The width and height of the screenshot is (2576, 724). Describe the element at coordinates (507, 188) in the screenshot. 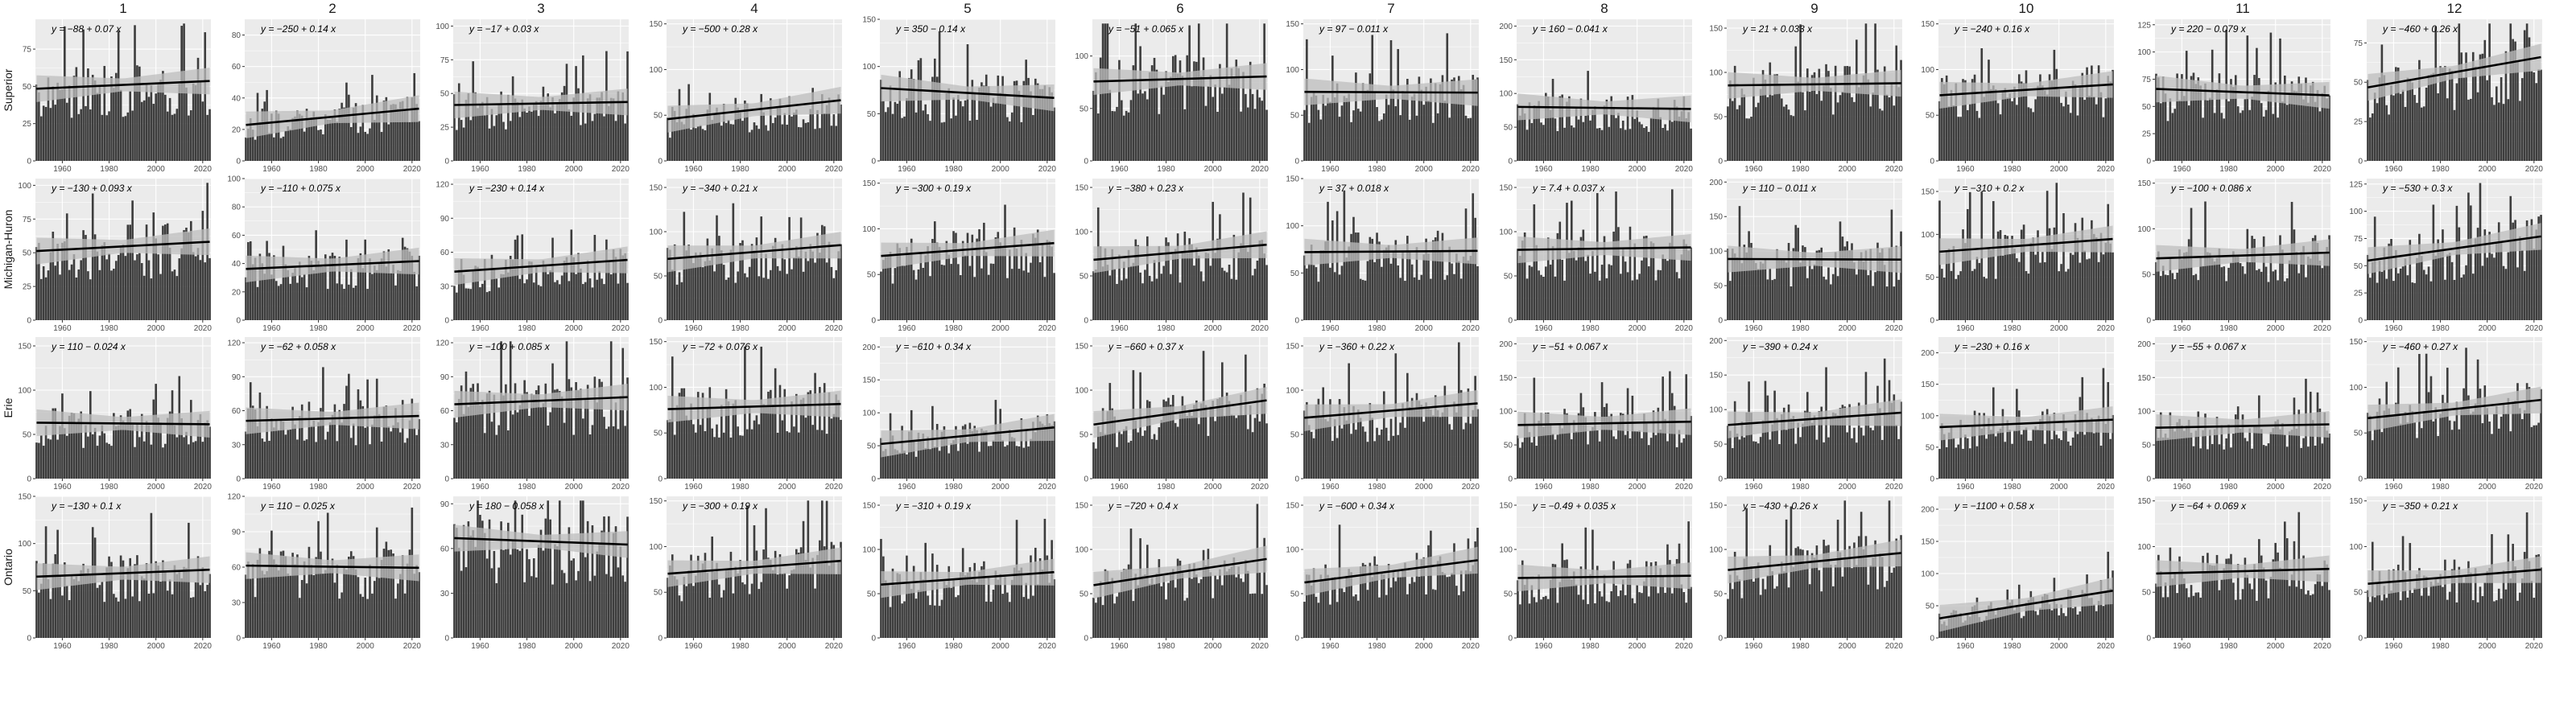

I see `regression-equation: y = −230 + 0.14 x` at that location.